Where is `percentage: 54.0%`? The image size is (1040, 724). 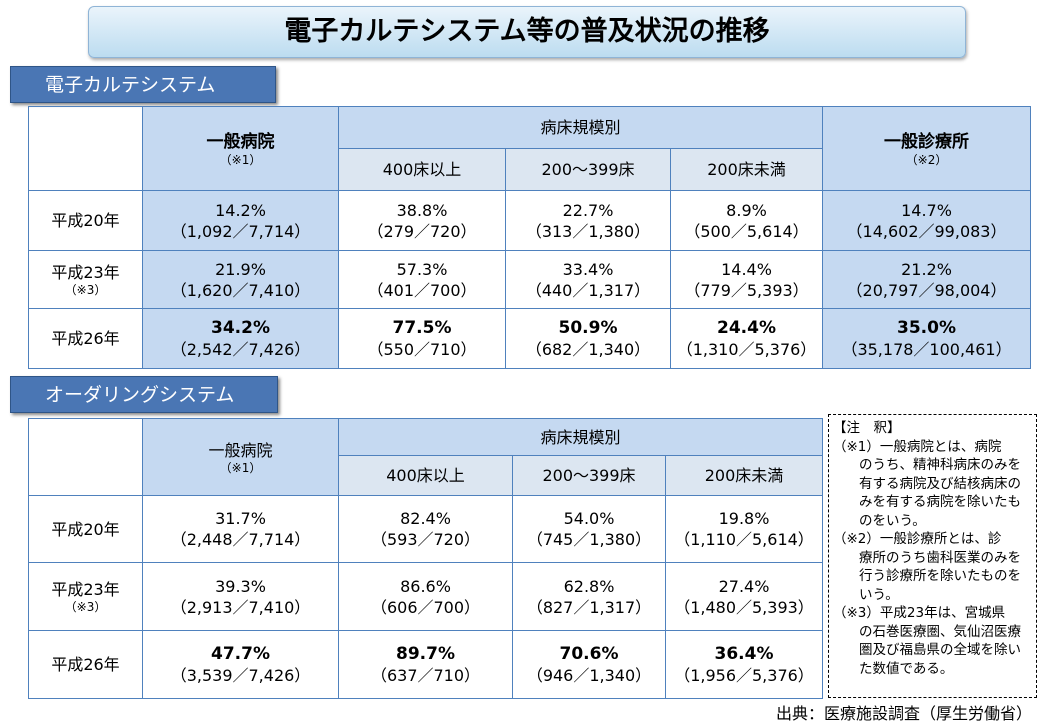
percentage: 54.0% is located at coordinates (589, 518).